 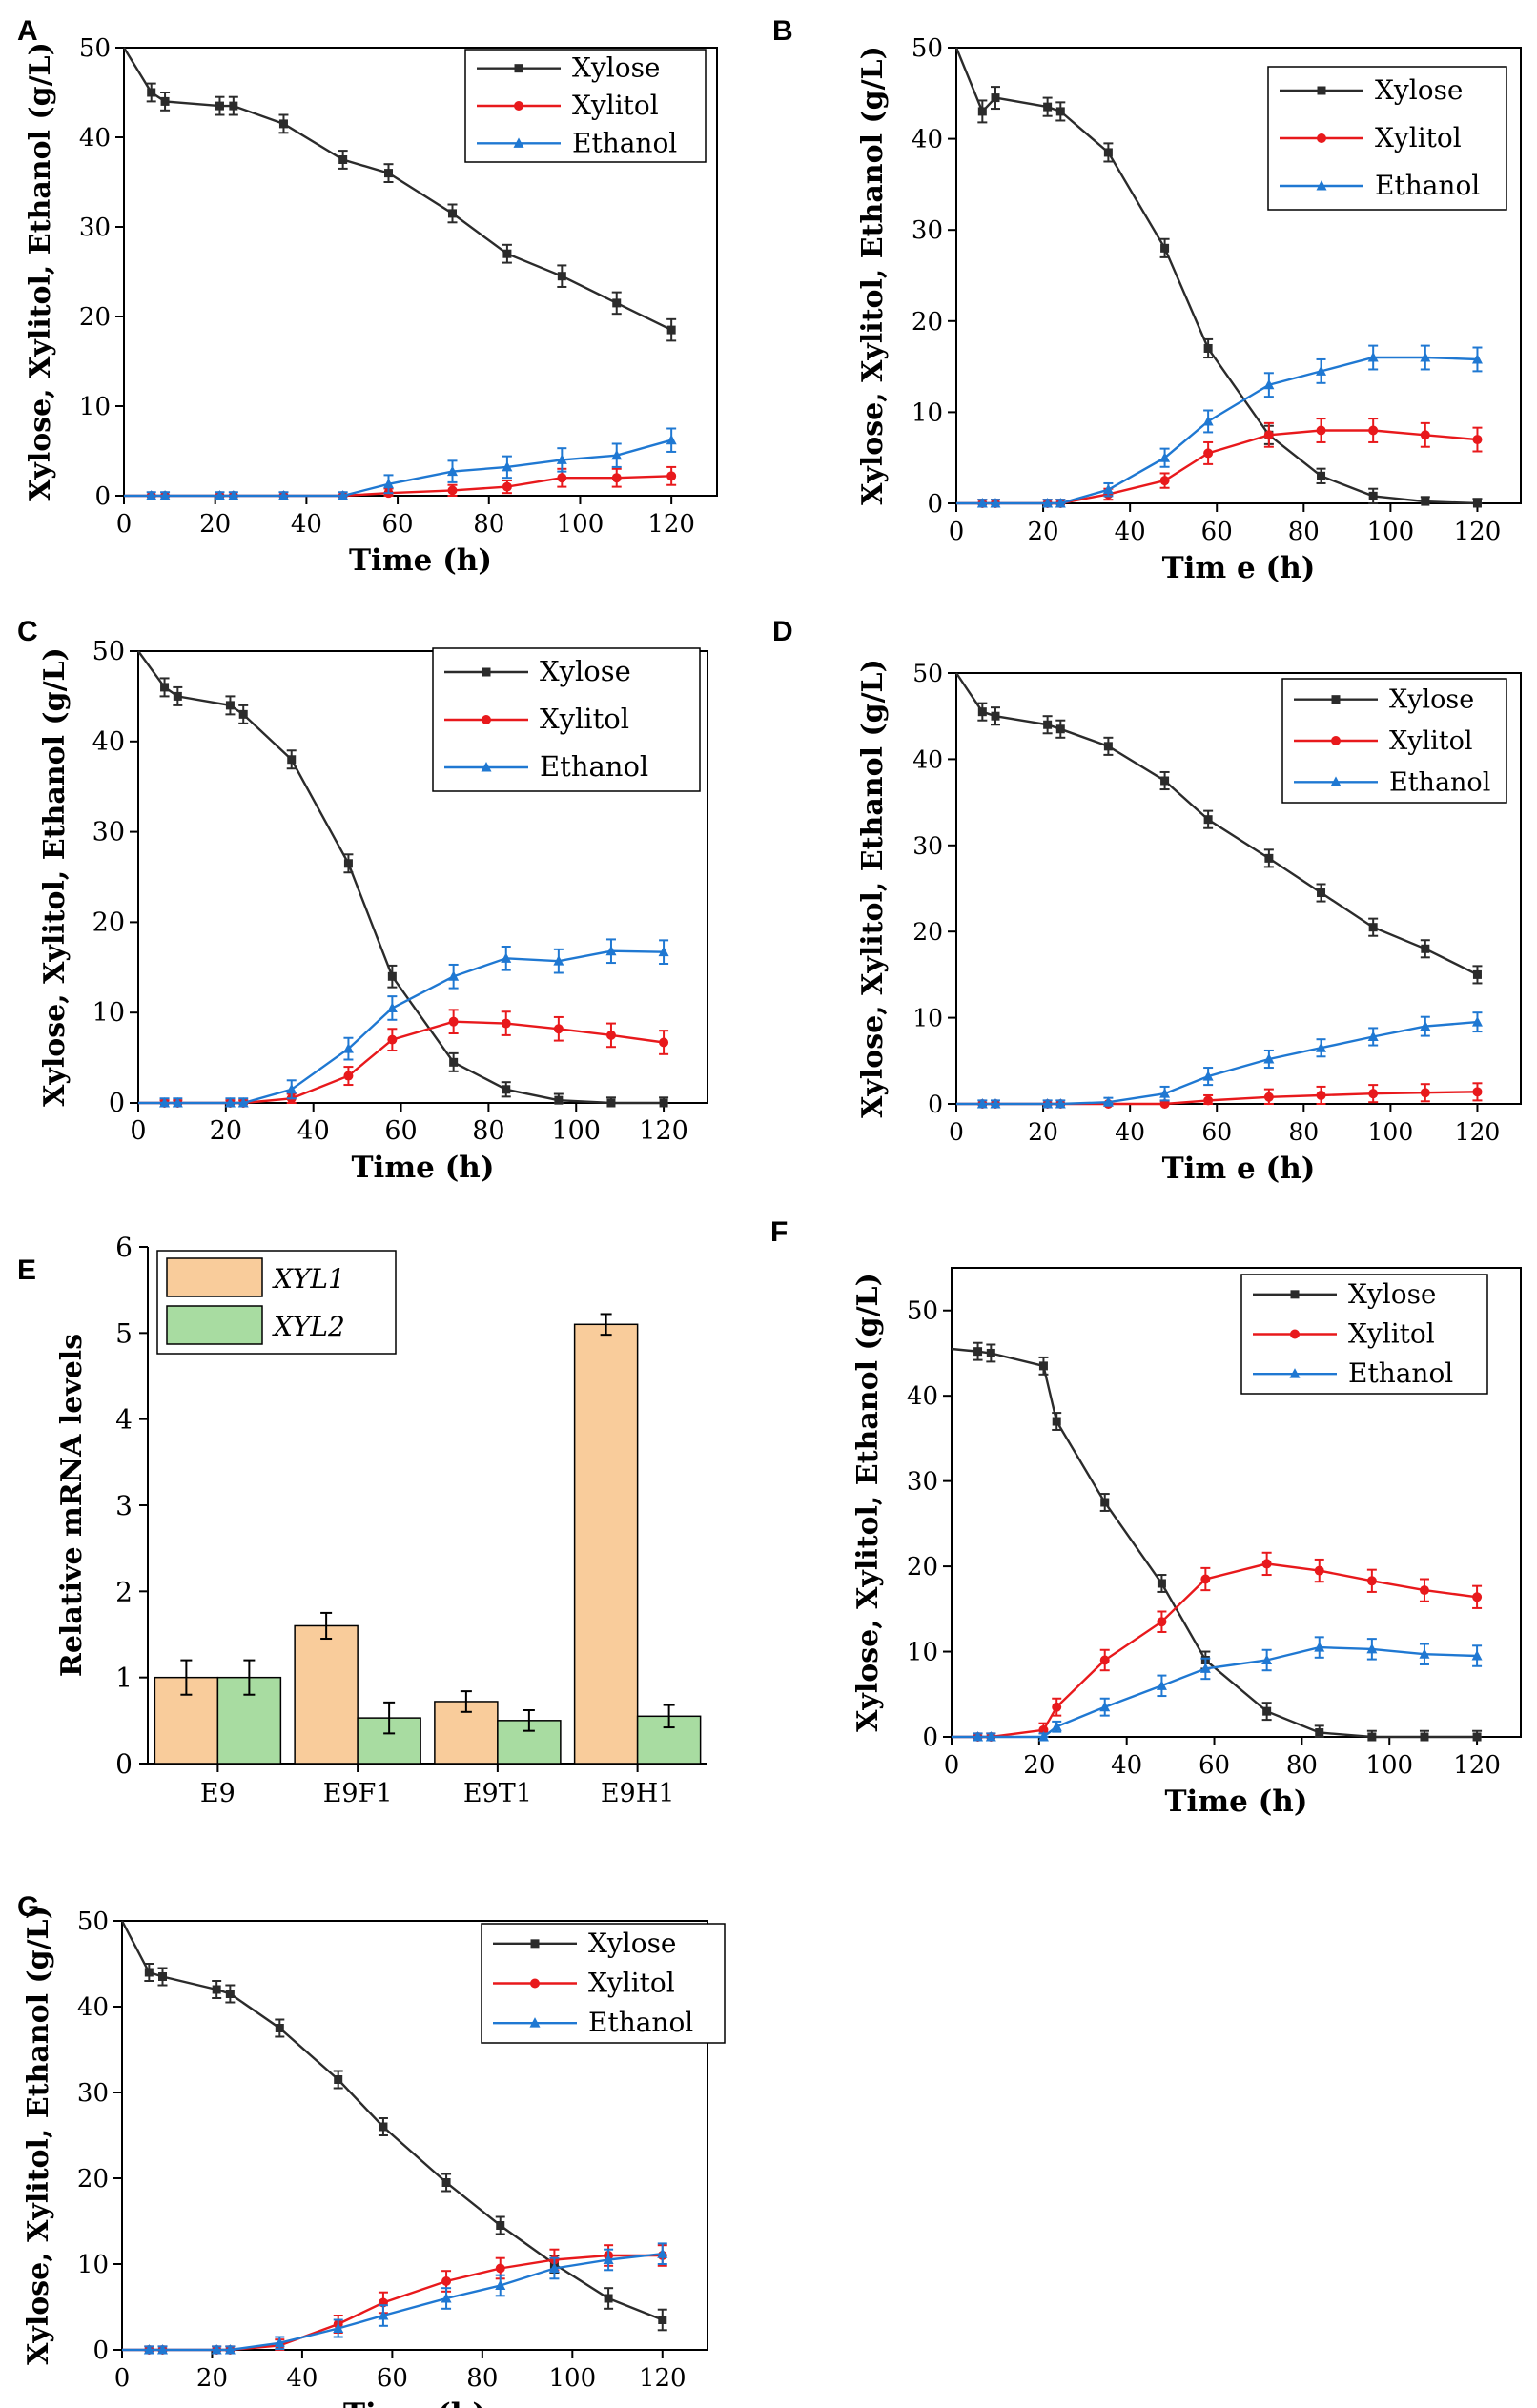 I want to click on y-tick-label: 2, so click(x=124, y=1591).